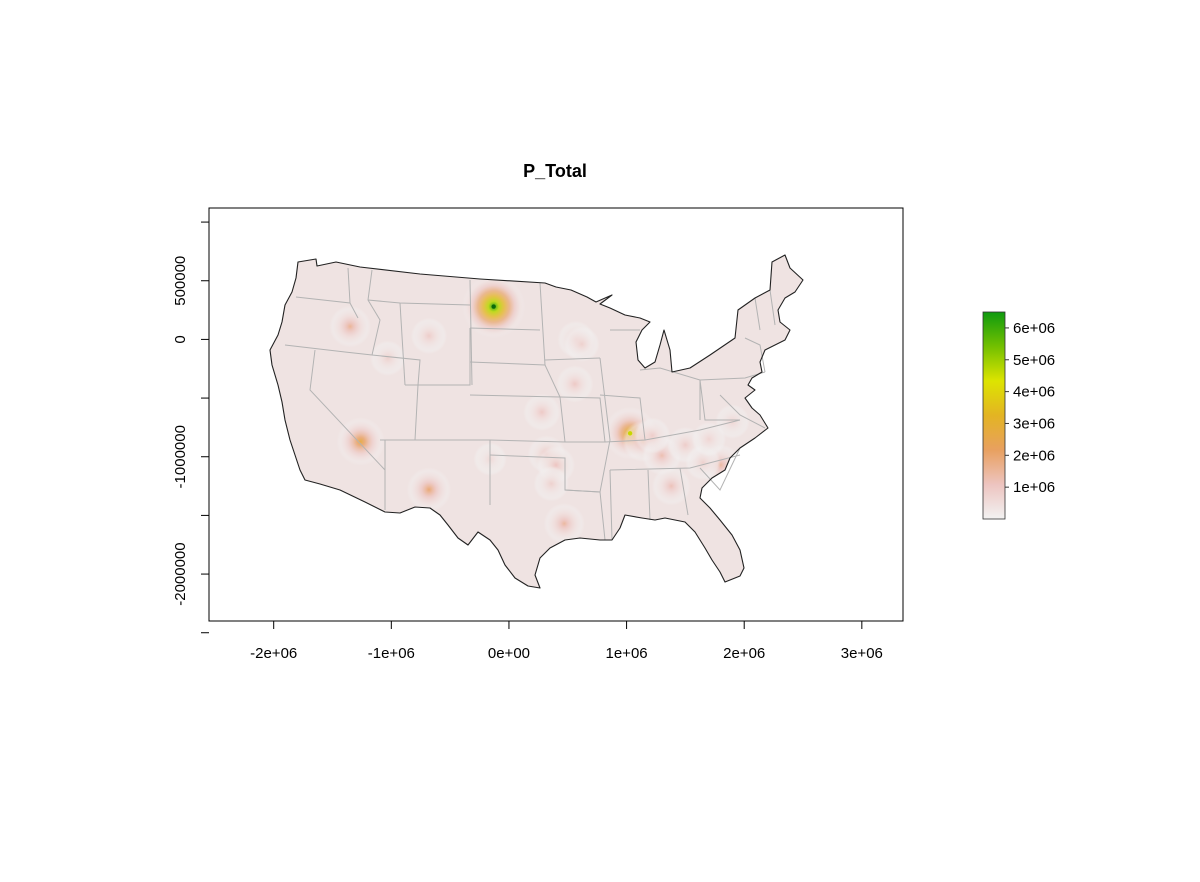 The height and width of the screenshot is (882, 1200). What do you see at coordinates (273, 653) in the screenshot?
I see `x-tick-label: -2e+06` at bounding box center [273, 653].